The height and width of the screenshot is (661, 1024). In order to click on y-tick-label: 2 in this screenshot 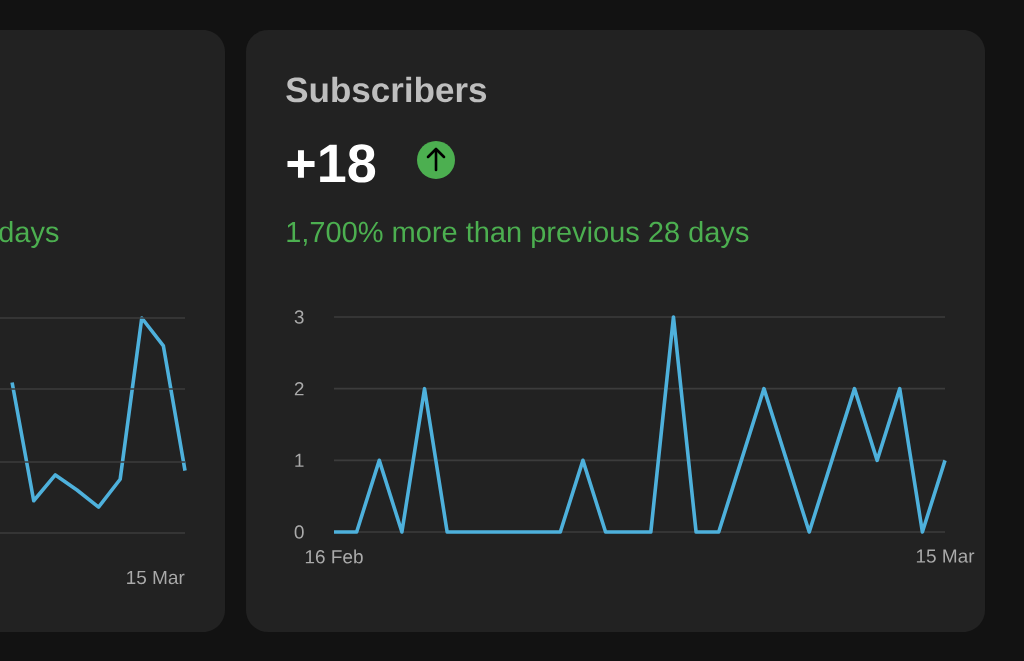, I will do `click(299, 389)`.